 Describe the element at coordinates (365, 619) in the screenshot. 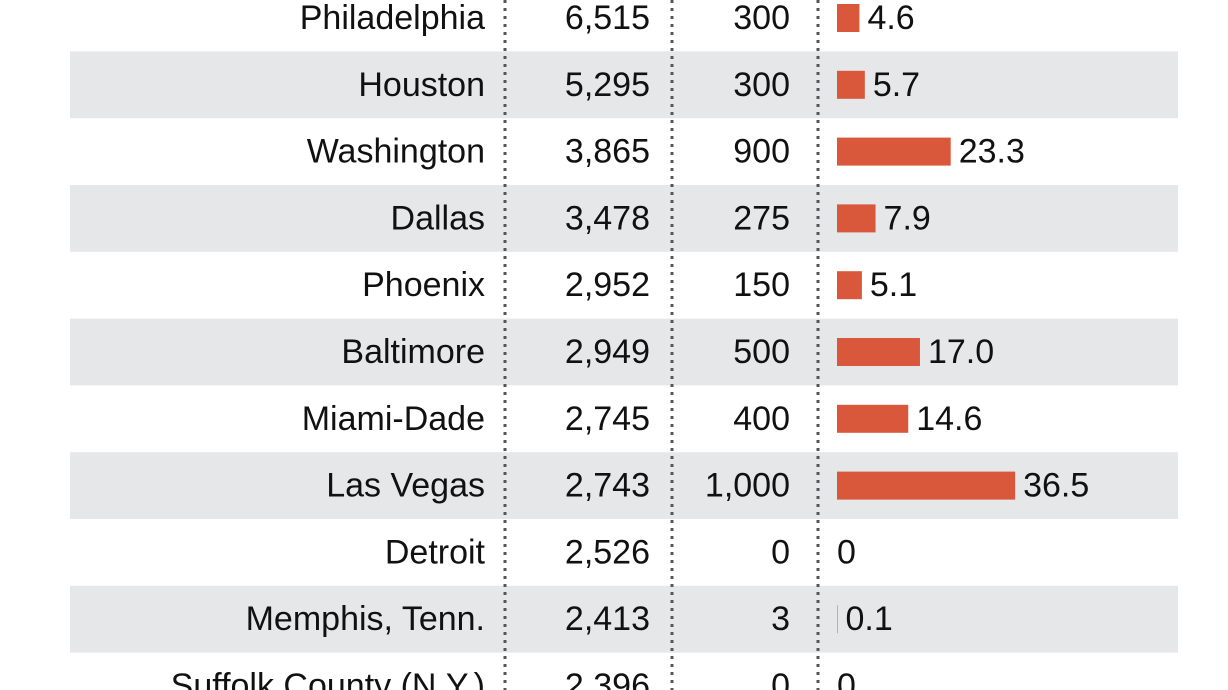

I see `city-label: Memphis, Tenn.` at that location.